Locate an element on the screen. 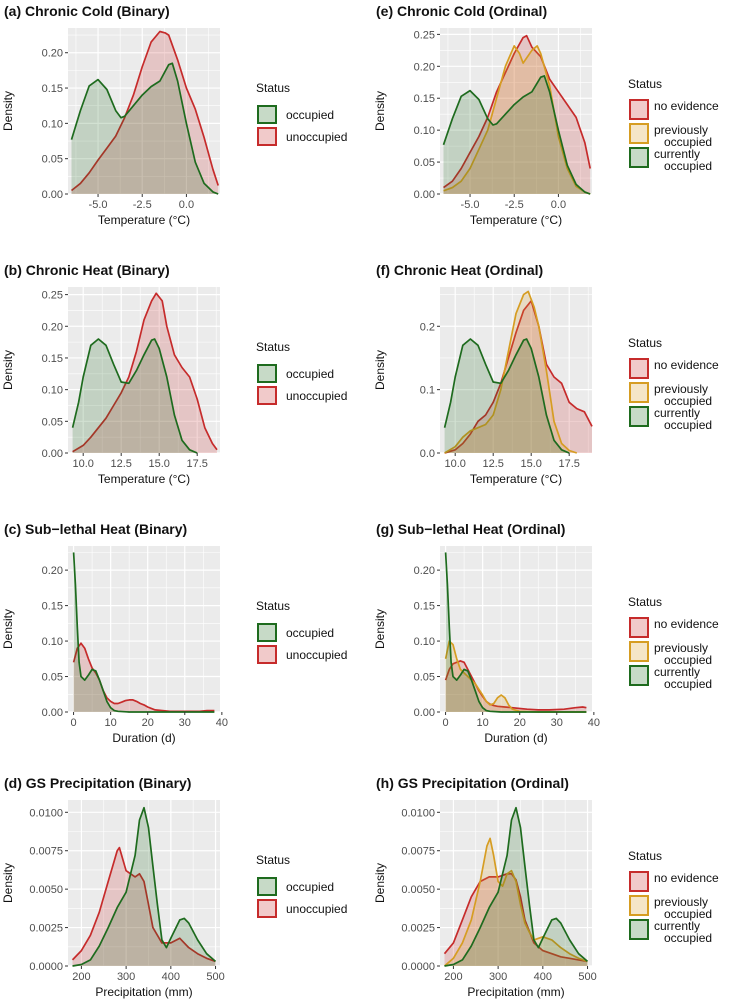 Image resolution: width=731 pixels, height=1000 pixels. x-tick-label: 200 is located at coordinates (81, 977).